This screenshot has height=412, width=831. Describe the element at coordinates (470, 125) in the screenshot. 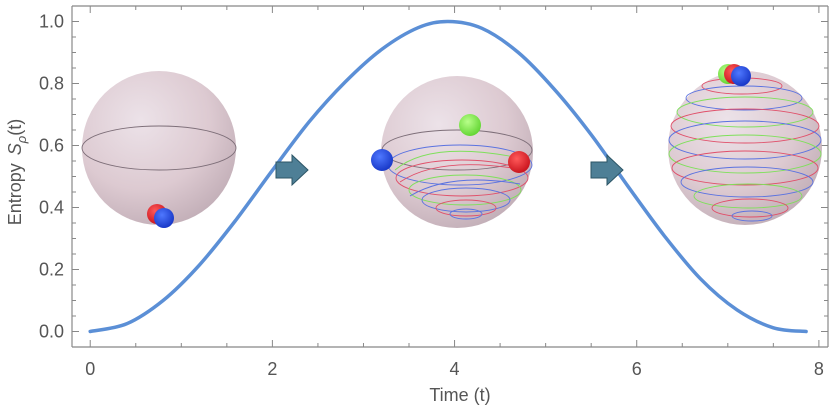

I see `state-point-green` at that location.